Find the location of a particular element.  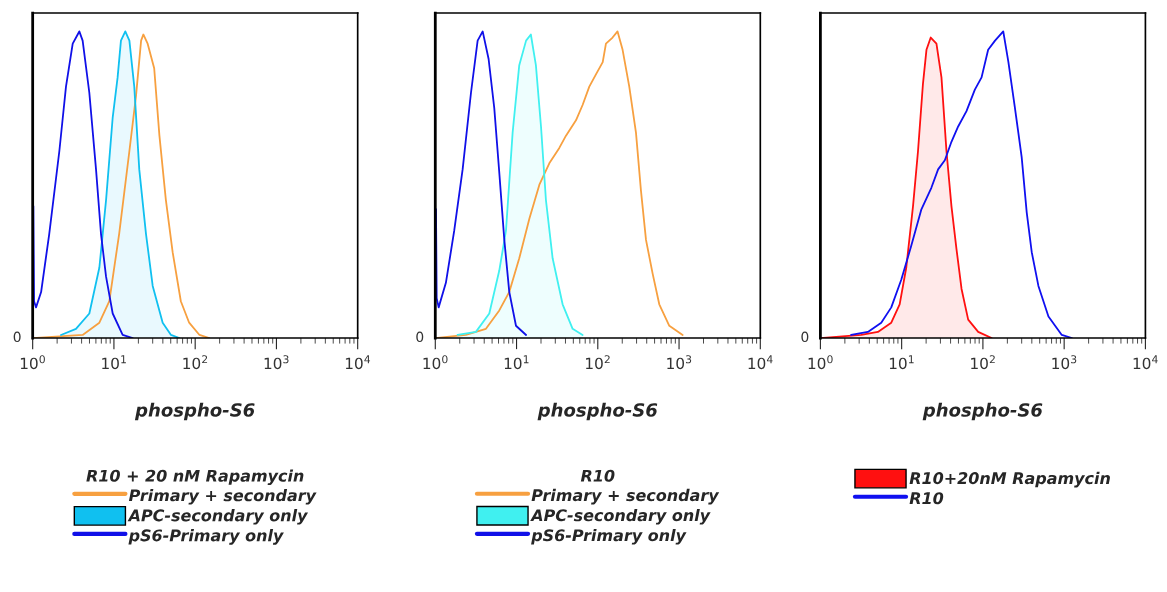

legend-label: R10 is located at coordinates (926, 498).